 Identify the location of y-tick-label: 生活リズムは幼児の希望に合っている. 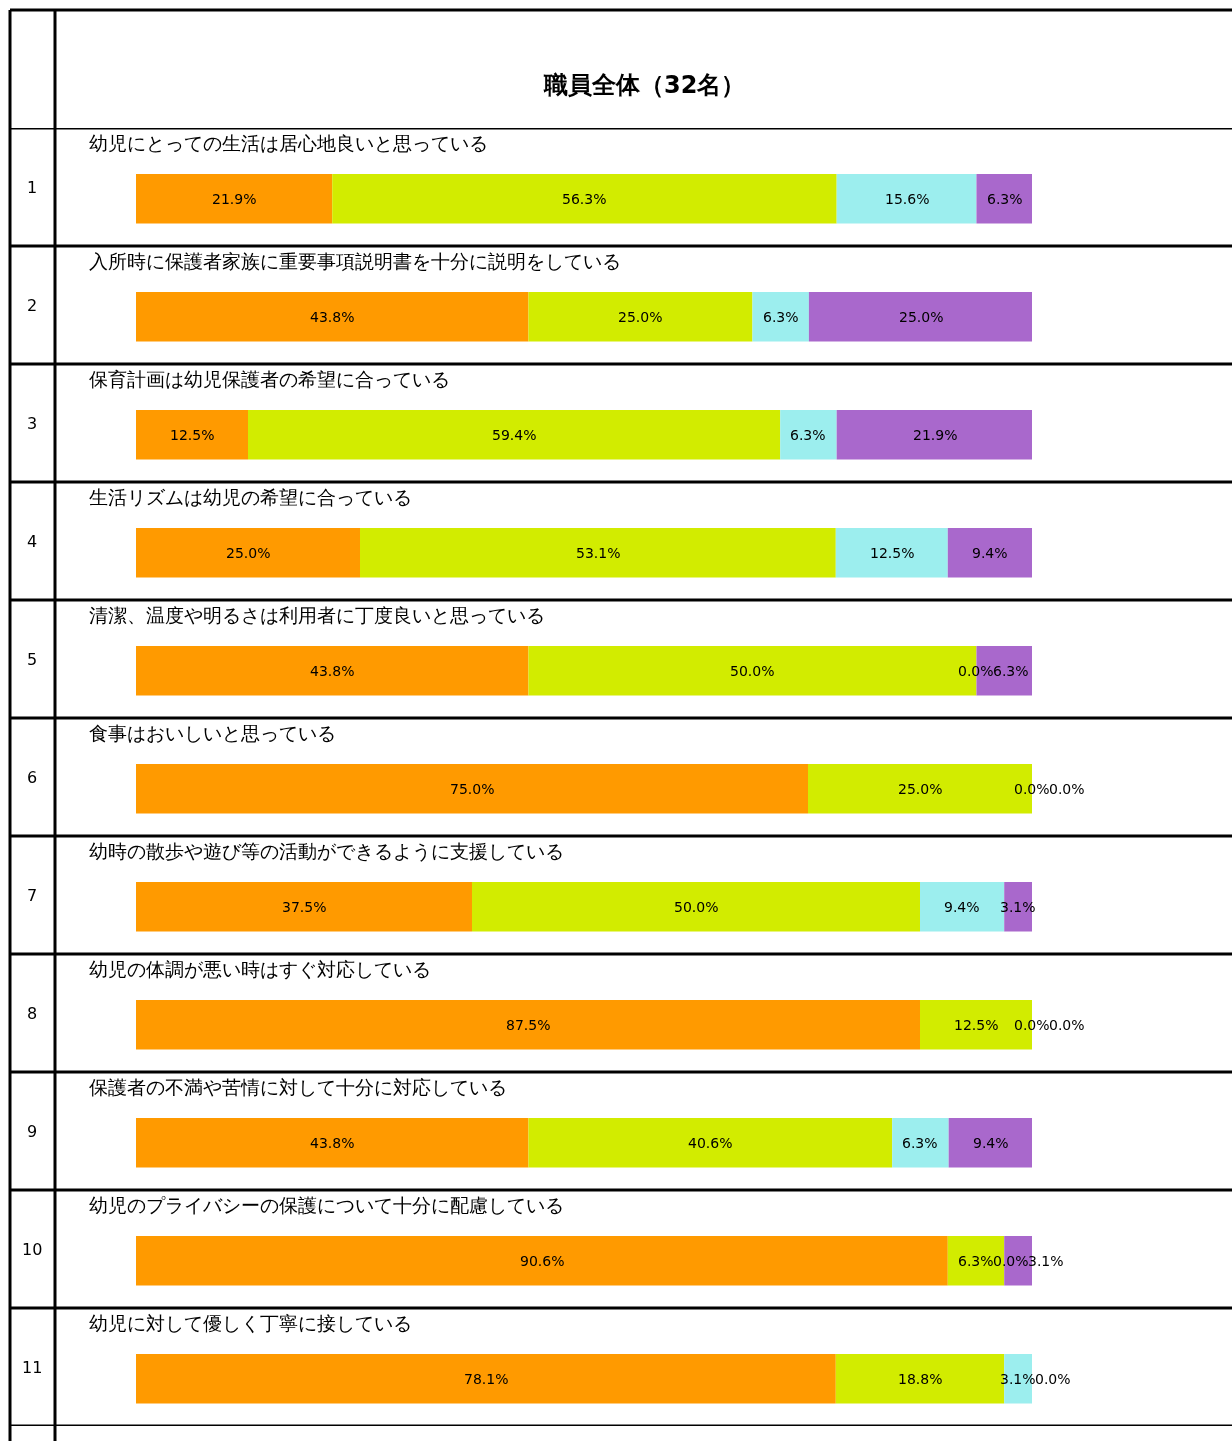
(250, 497).